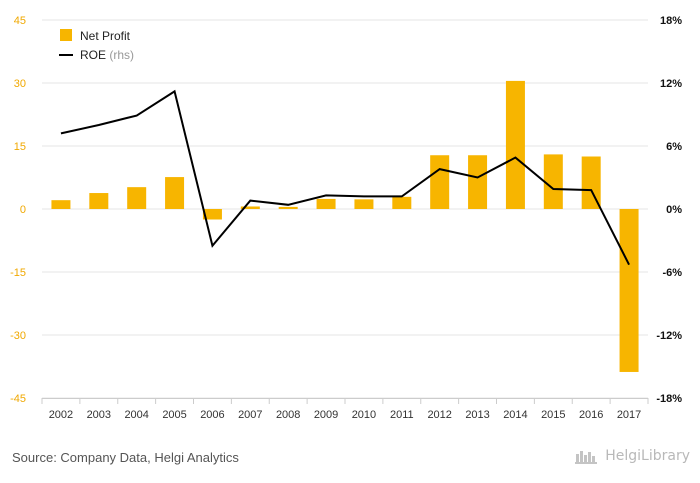  I want to click on y-left-tick-label: 0, so click(23, 210).